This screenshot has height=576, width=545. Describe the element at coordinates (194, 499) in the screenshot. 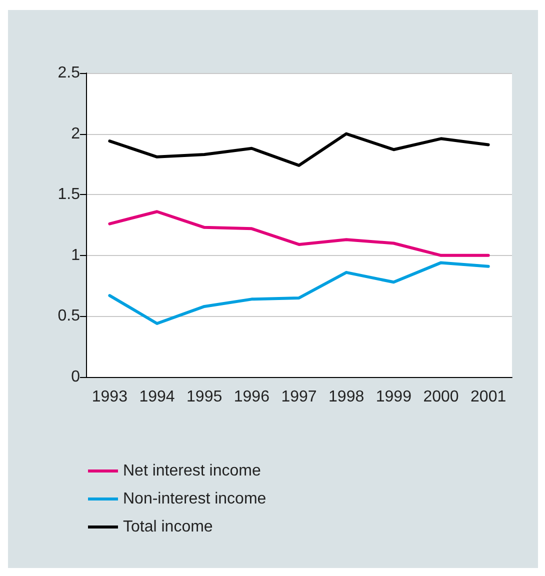

I see `legend-label: Non-interest income` at that location.